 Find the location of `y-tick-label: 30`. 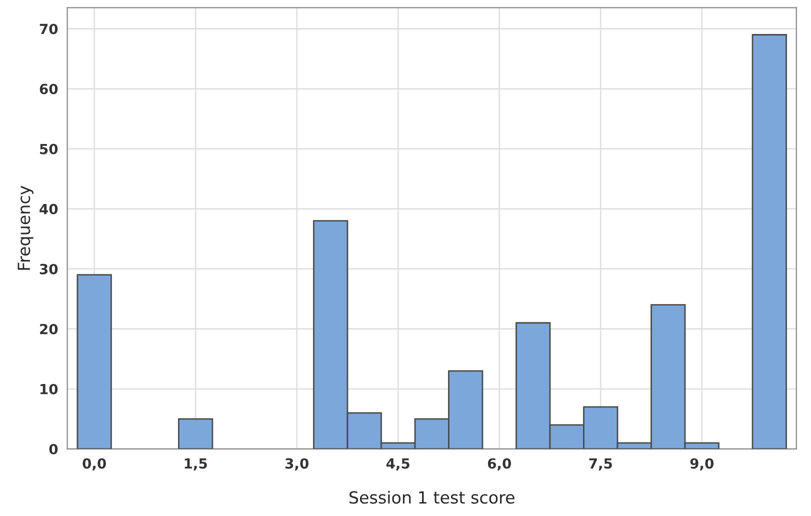

y-tick-label: 30 is located at coordinates (49, 269).